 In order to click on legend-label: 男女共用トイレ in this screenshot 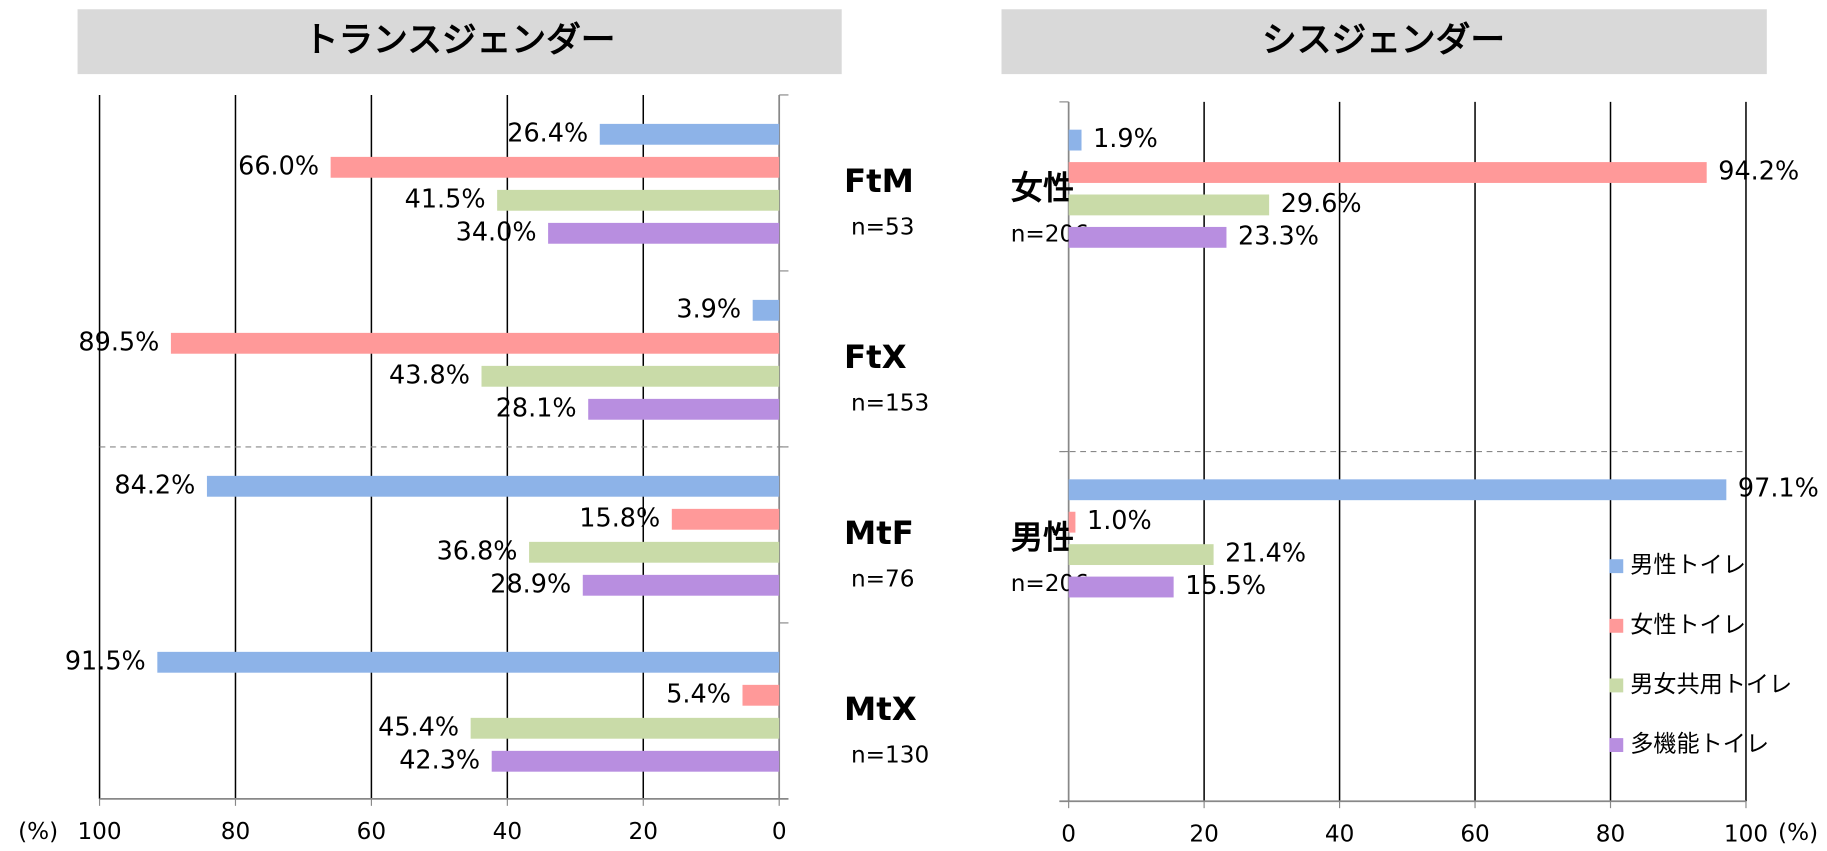, I will do `click(1711, 685)`.